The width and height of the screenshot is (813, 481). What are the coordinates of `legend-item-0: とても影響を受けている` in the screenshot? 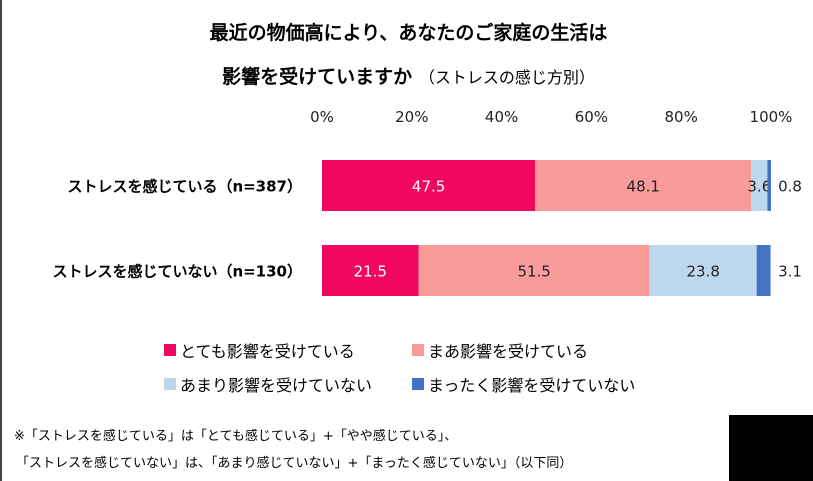 It's located at (259, 350).